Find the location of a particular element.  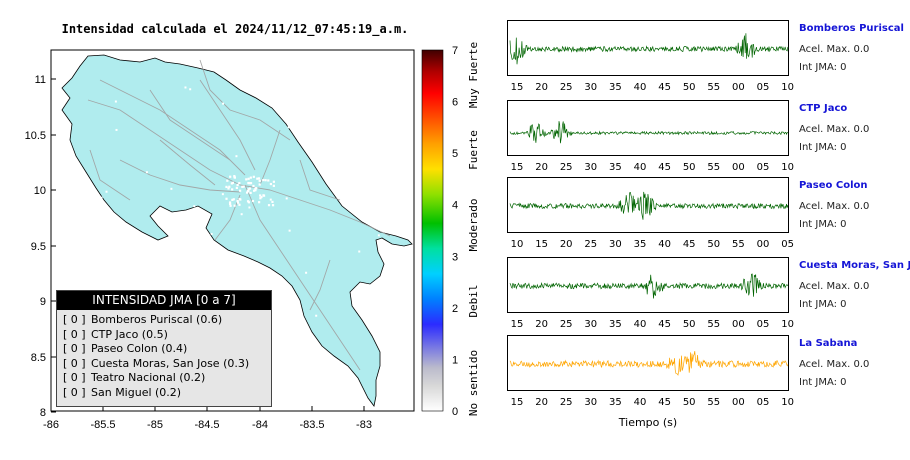

colorbar-tick-label: 4 is located at coordinates (455, 206).